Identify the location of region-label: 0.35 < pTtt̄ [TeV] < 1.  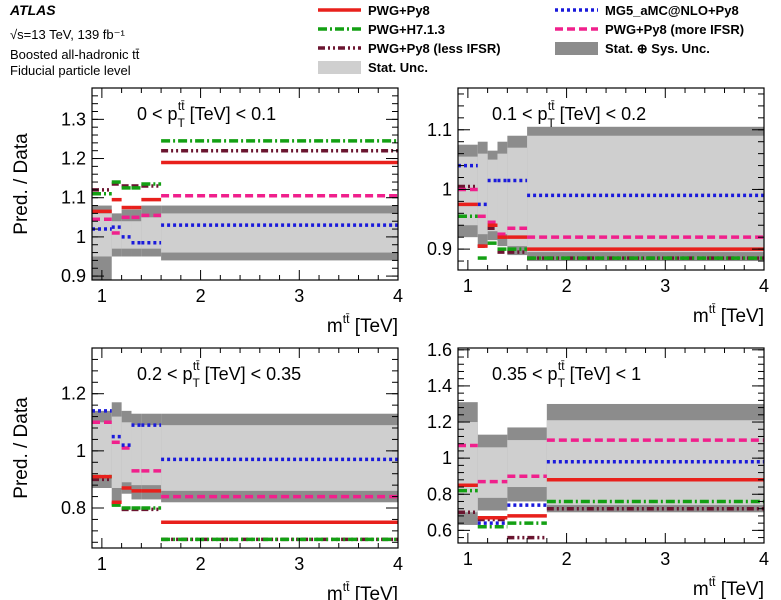
(566, 374).